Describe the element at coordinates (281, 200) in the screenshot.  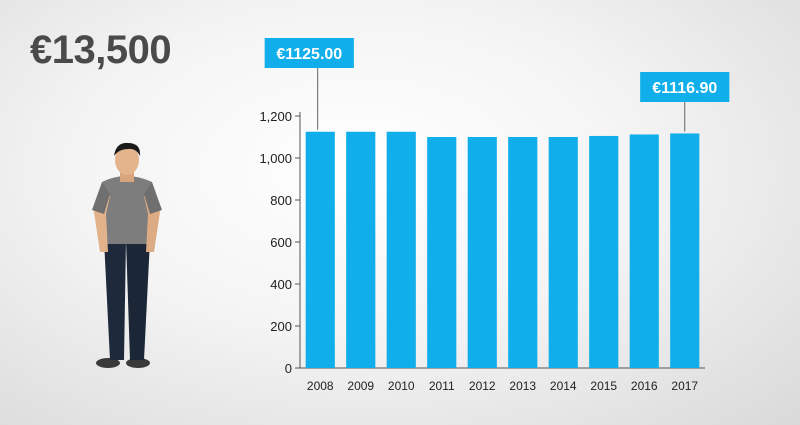
I see `y-tick-label: 800` at that location.